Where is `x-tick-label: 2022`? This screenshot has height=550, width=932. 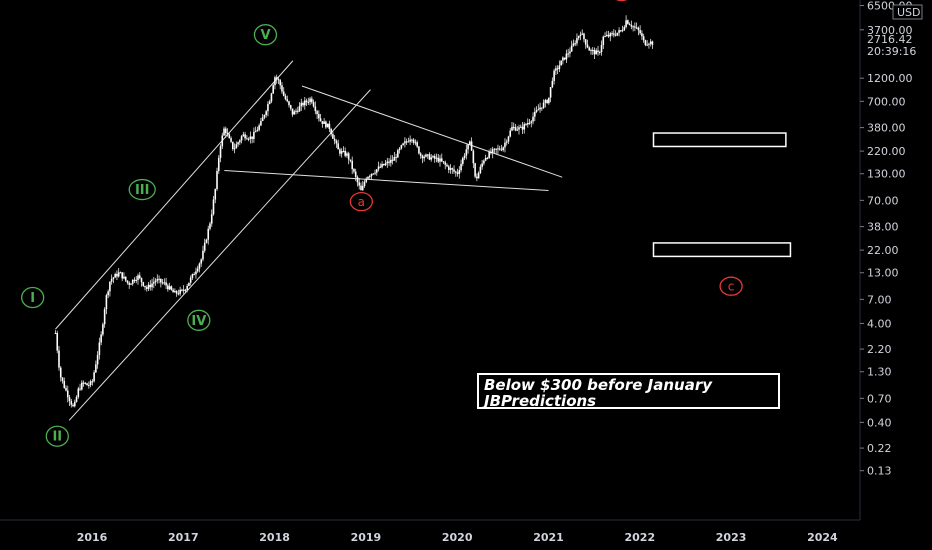
x-tick-label: 2022 is located at coordinates (639, 537).